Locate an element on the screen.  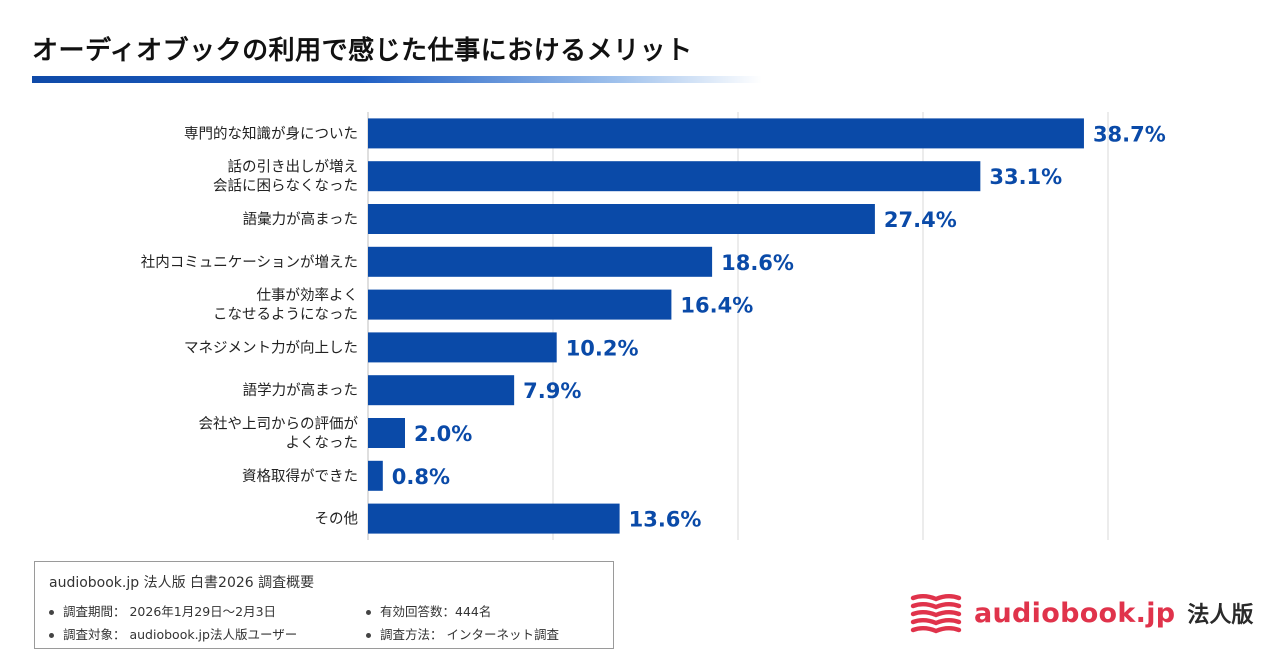
category-label: 話の引き出しが増え is located at coordinates (293, 167).